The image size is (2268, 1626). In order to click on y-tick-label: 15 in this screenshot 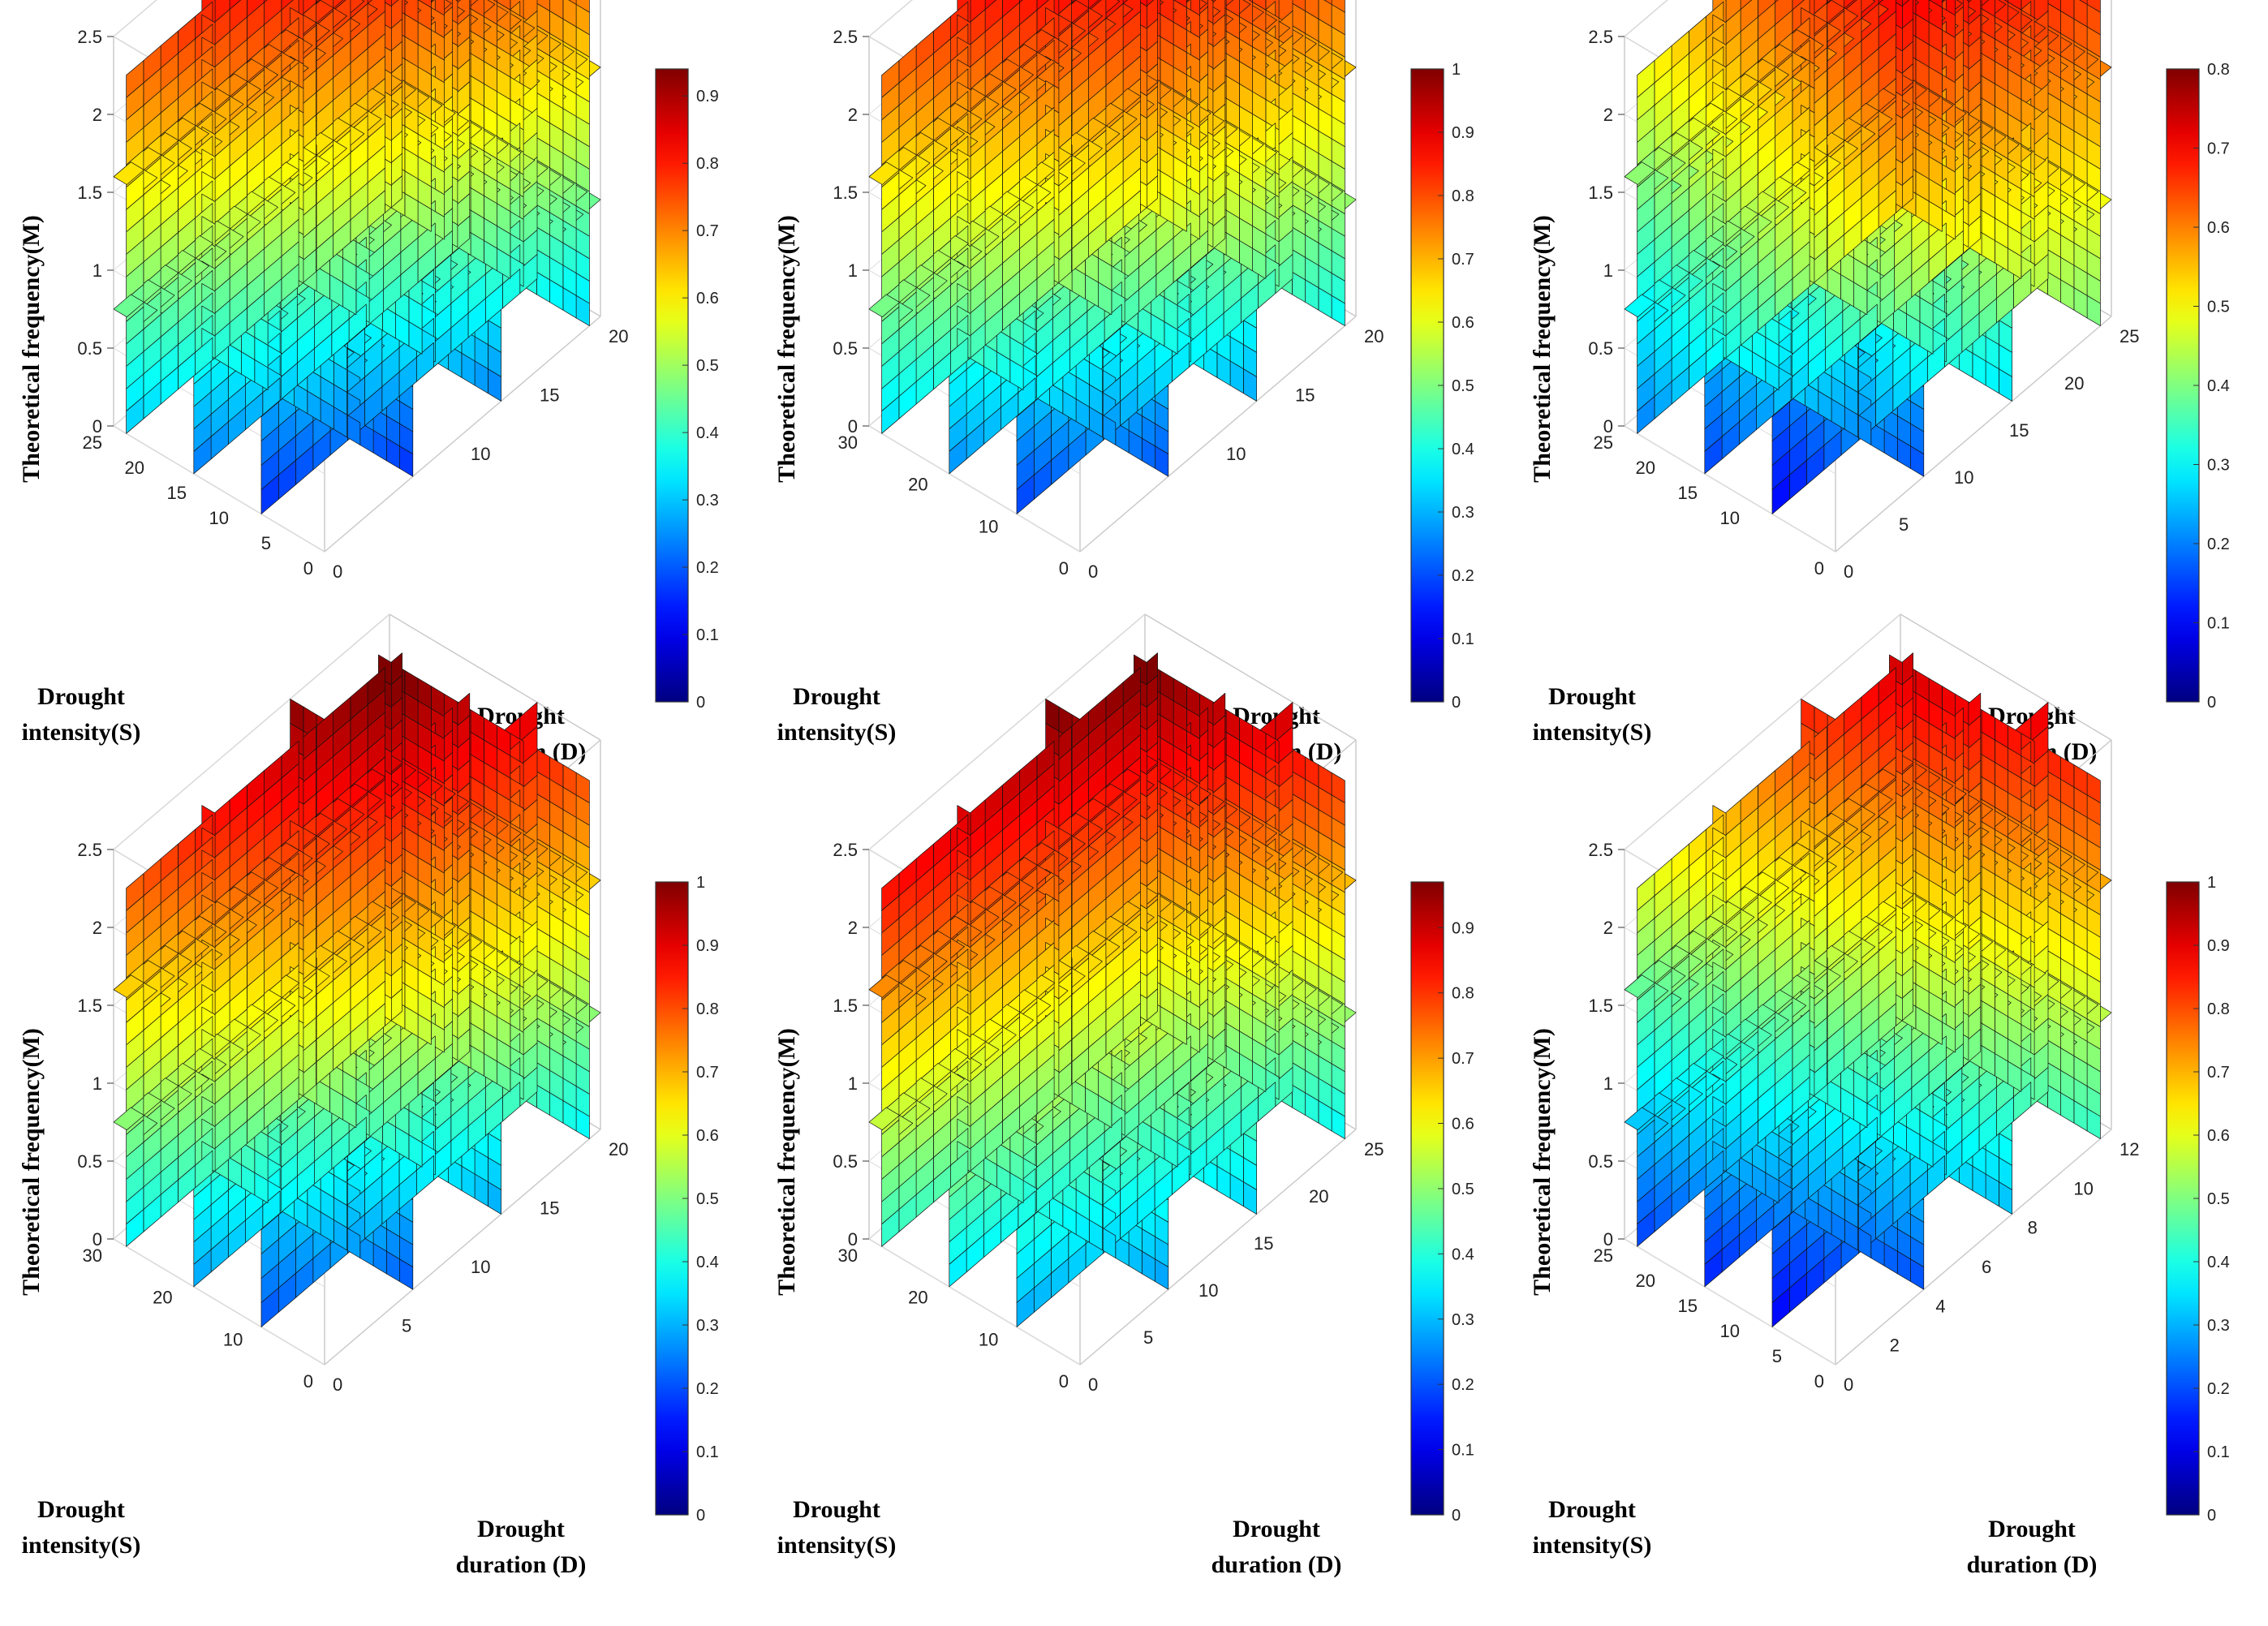, I will do `click(177, 493)`.